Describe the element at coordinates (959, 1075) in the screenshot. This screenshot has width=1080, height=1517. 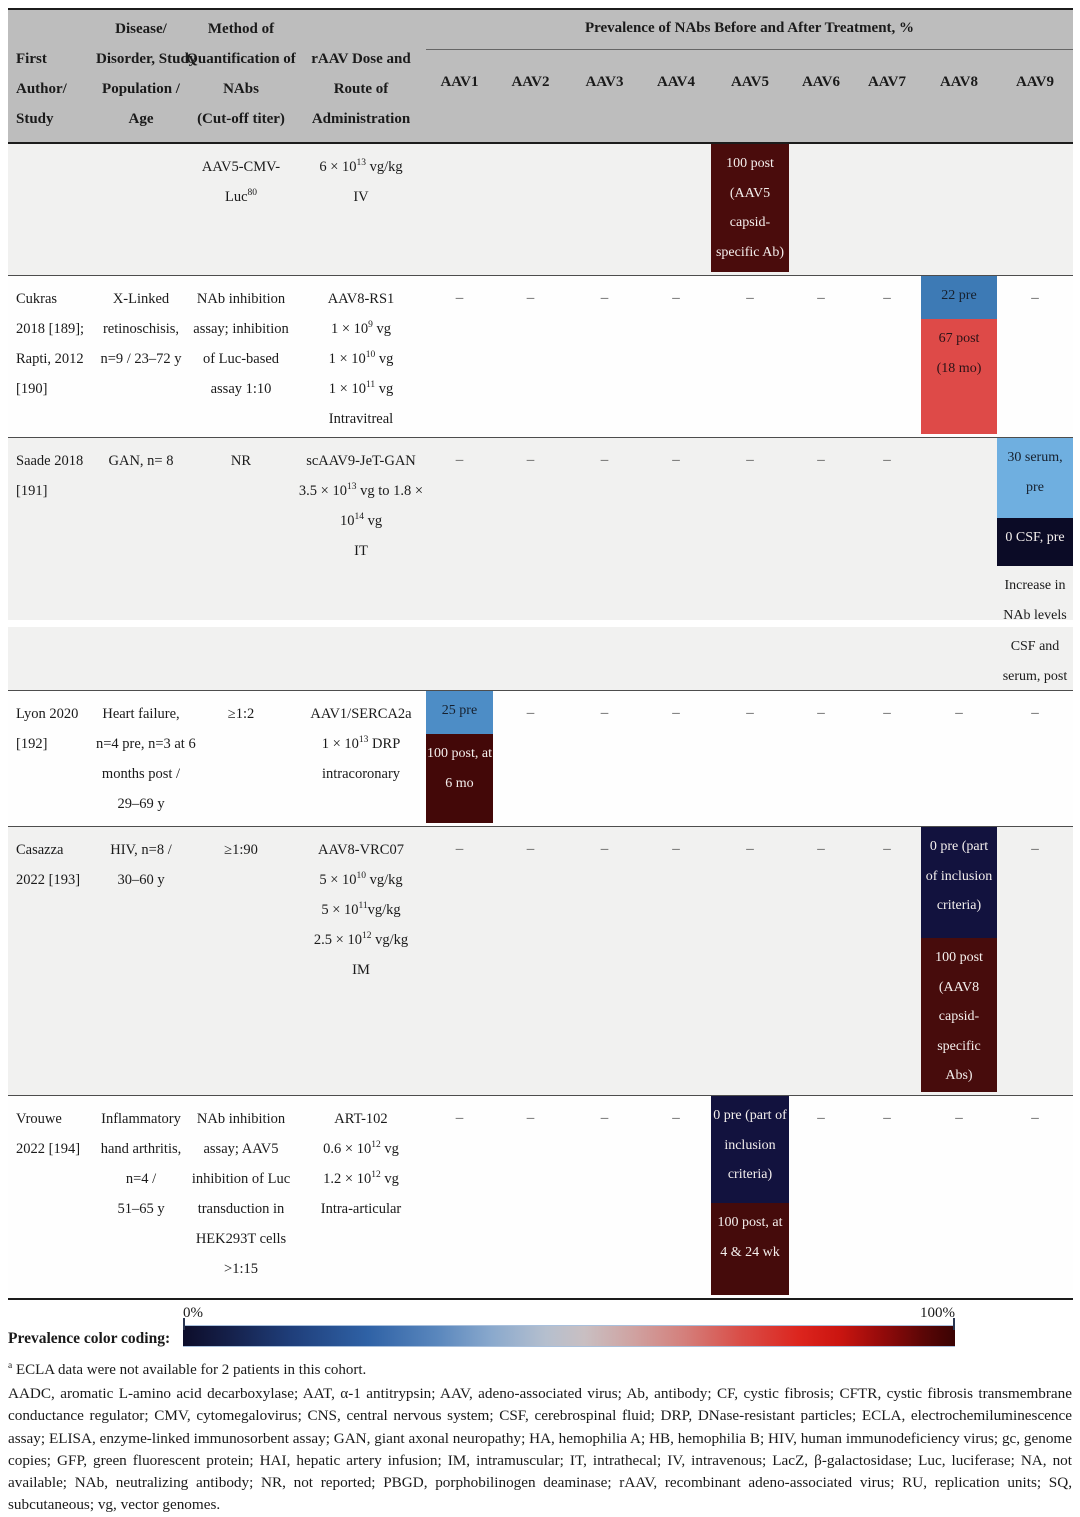
I see `segment-line: Abs)` at that location.